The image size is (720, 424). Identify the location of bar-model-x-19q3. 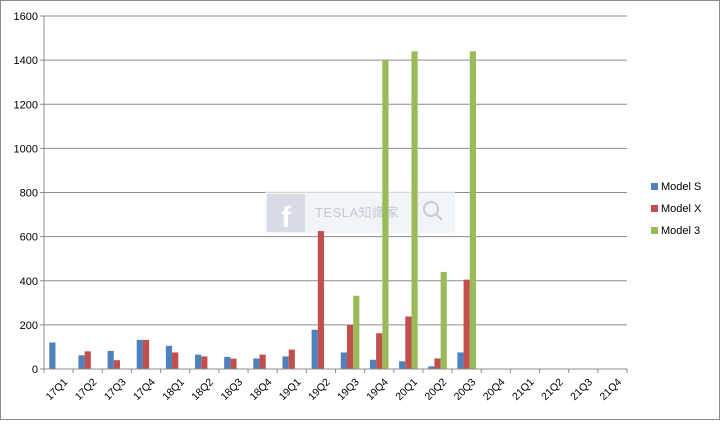
(350, 346).